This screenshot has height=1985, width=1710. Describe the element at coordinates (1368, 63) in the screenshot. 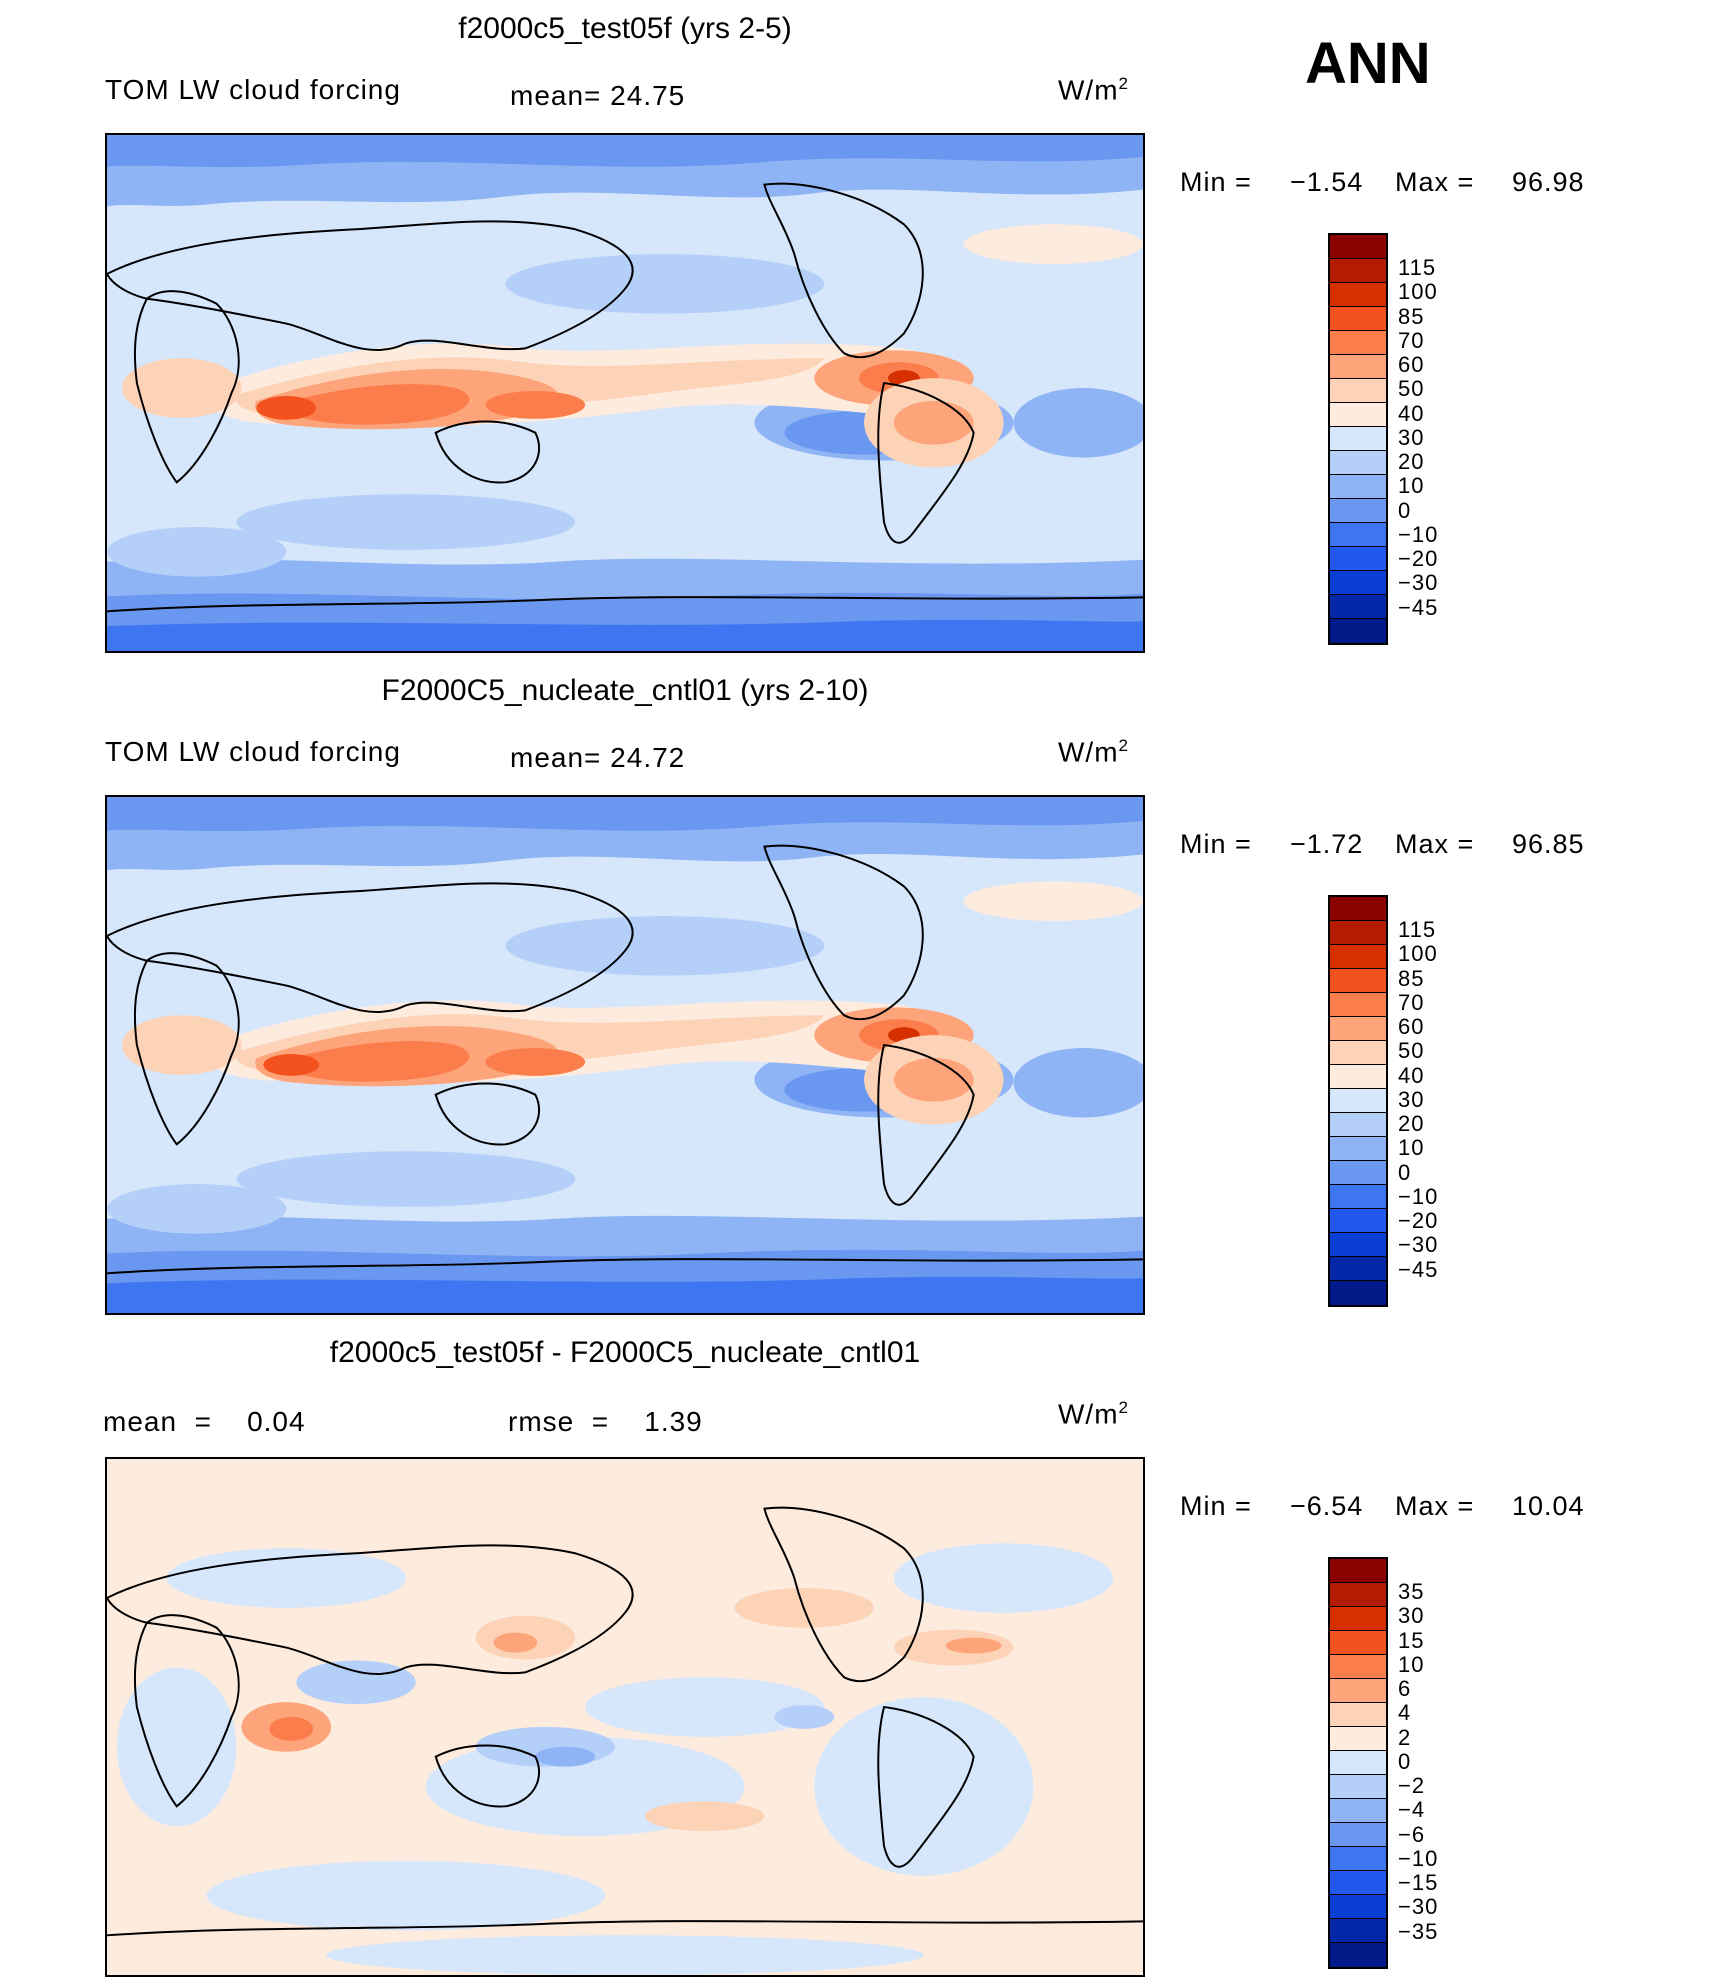

I see `season-label: ANN` at that location.